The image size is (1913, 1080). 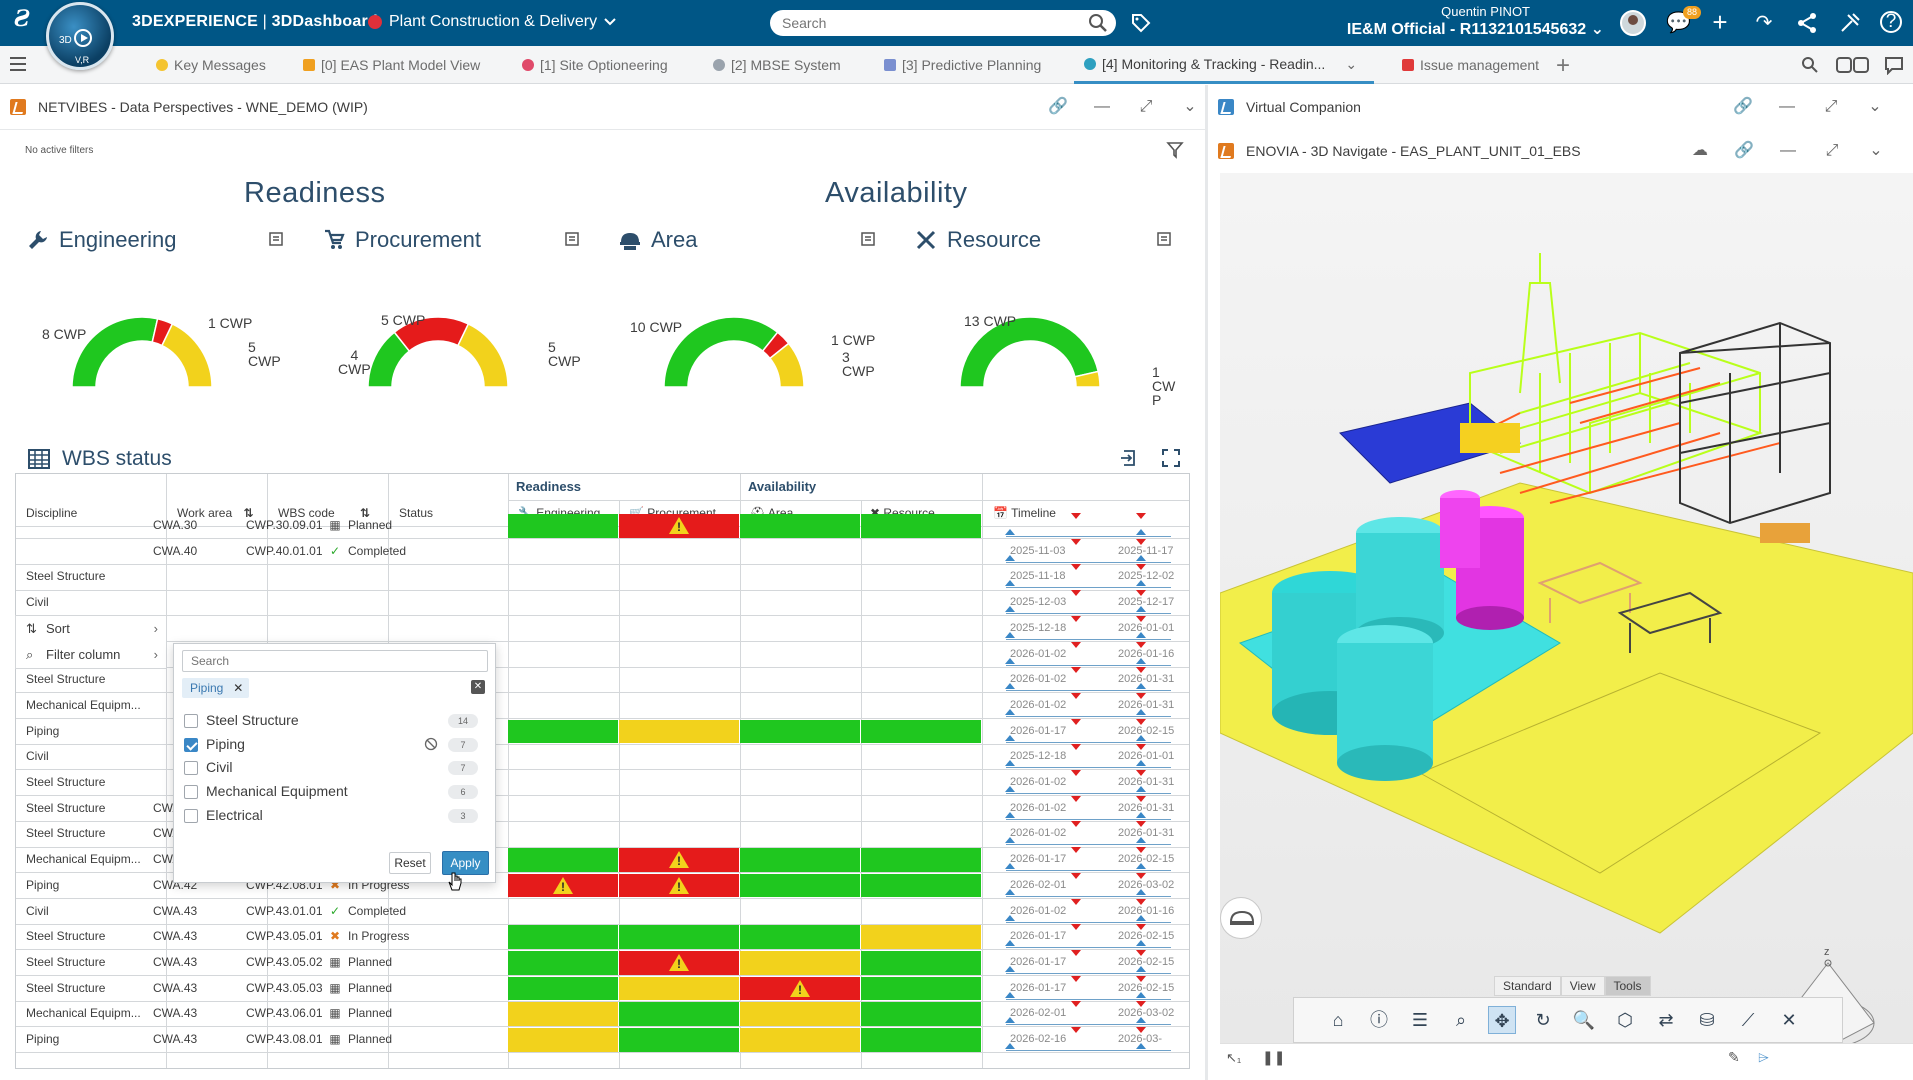 What do you see at coordinates (1461, 1020) in the screenshot?
I see `zoom-fit-icon: ⌕` at bounding box center [1461, 1020].